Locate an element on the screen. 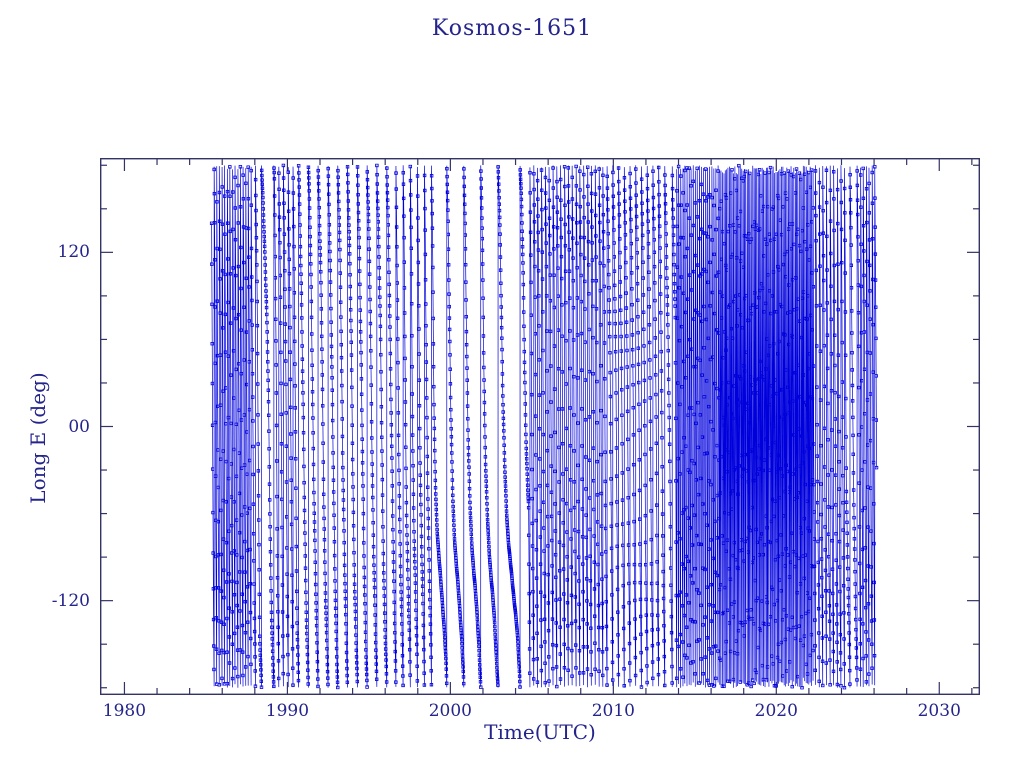 The image size is (1024, 768). y-tick-label: -120 is located at coordinates (70, 600).